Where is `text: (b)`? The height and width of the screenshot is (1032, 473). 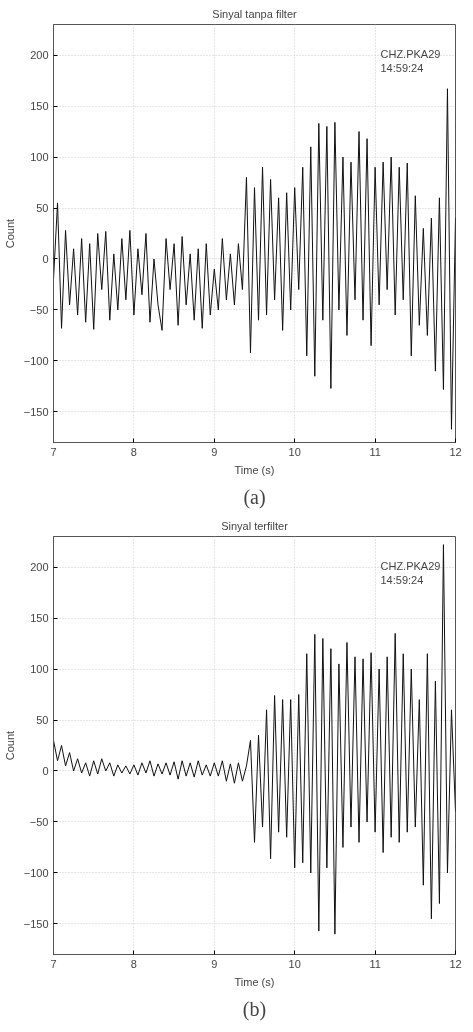
text: (b) is located at coordinates (254, 1009).